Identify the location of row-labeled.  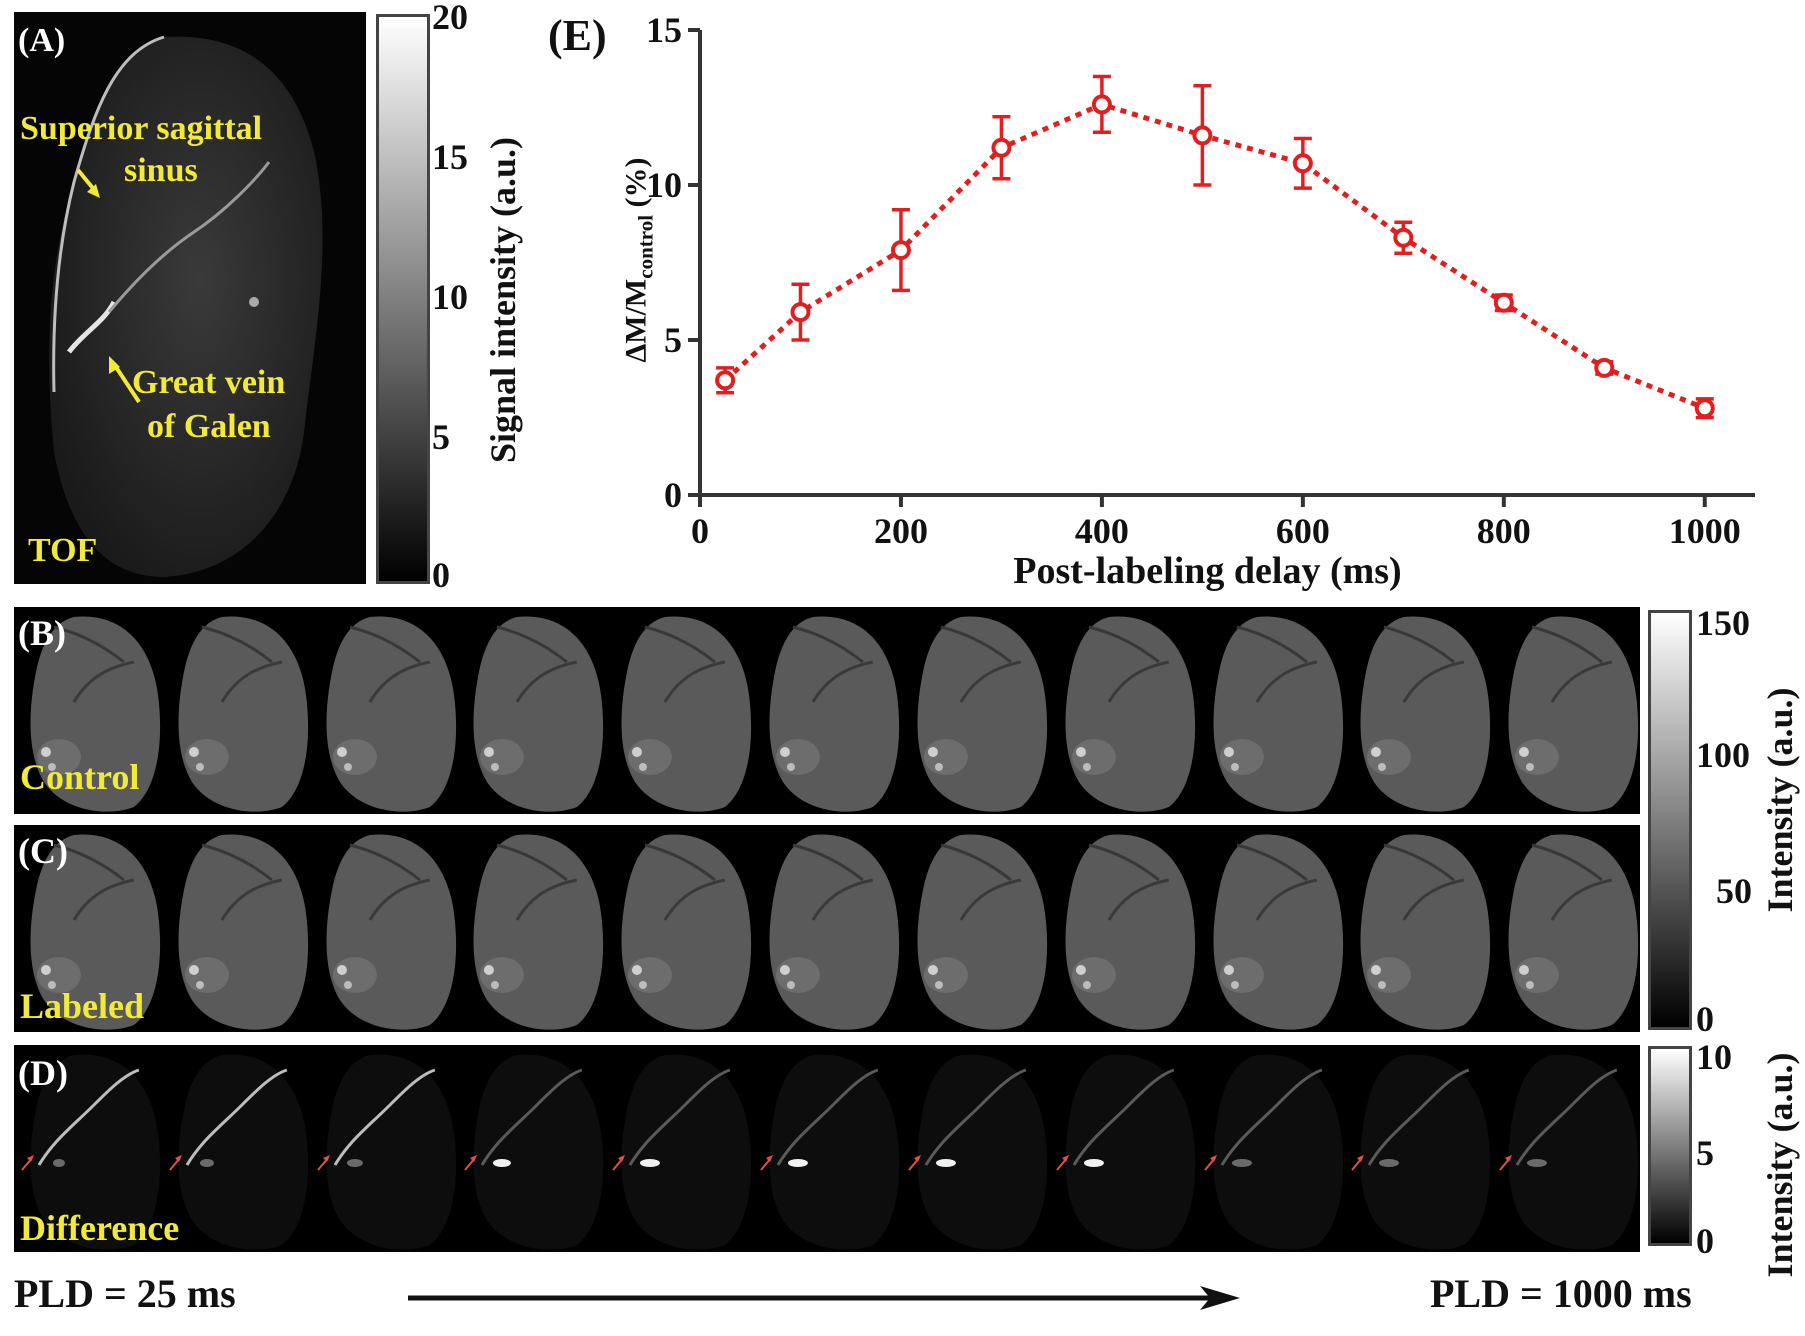
(827, 928).